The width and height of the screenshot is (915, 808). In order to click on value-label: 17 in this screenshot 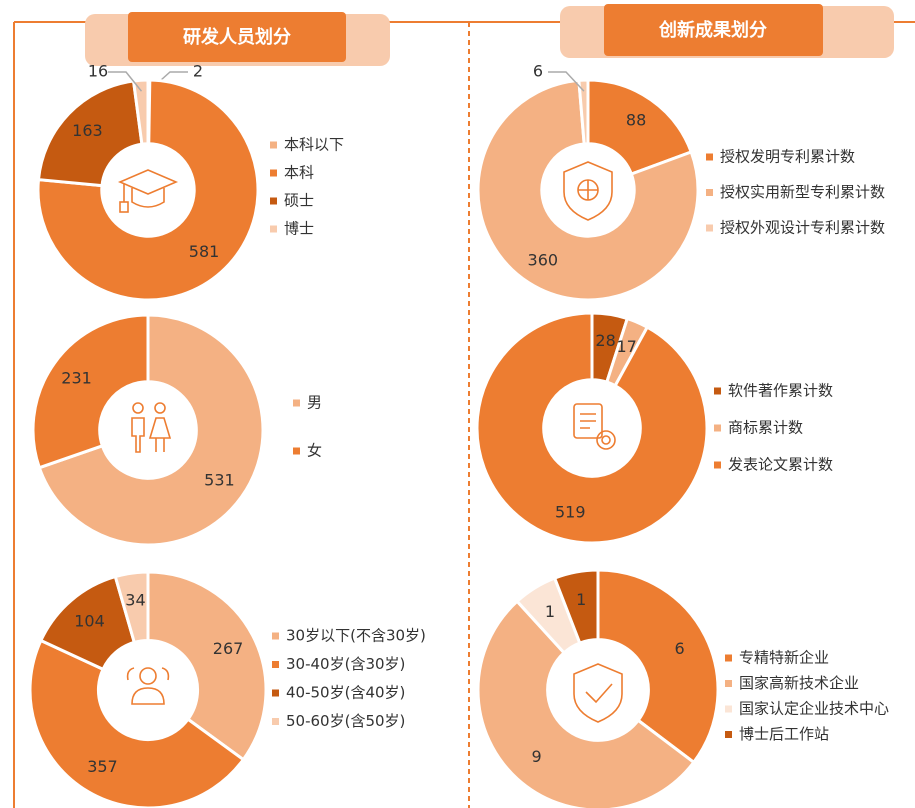, I will do `click(626, 346)`.